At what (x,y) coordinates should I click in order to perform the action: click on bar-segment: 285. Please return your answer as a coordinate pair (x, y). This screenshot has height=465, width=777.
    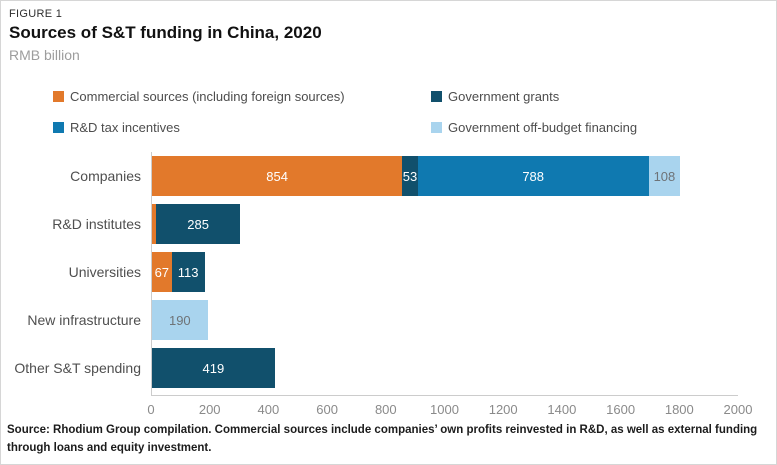
    Looking at the image, I should click on (198, 224).